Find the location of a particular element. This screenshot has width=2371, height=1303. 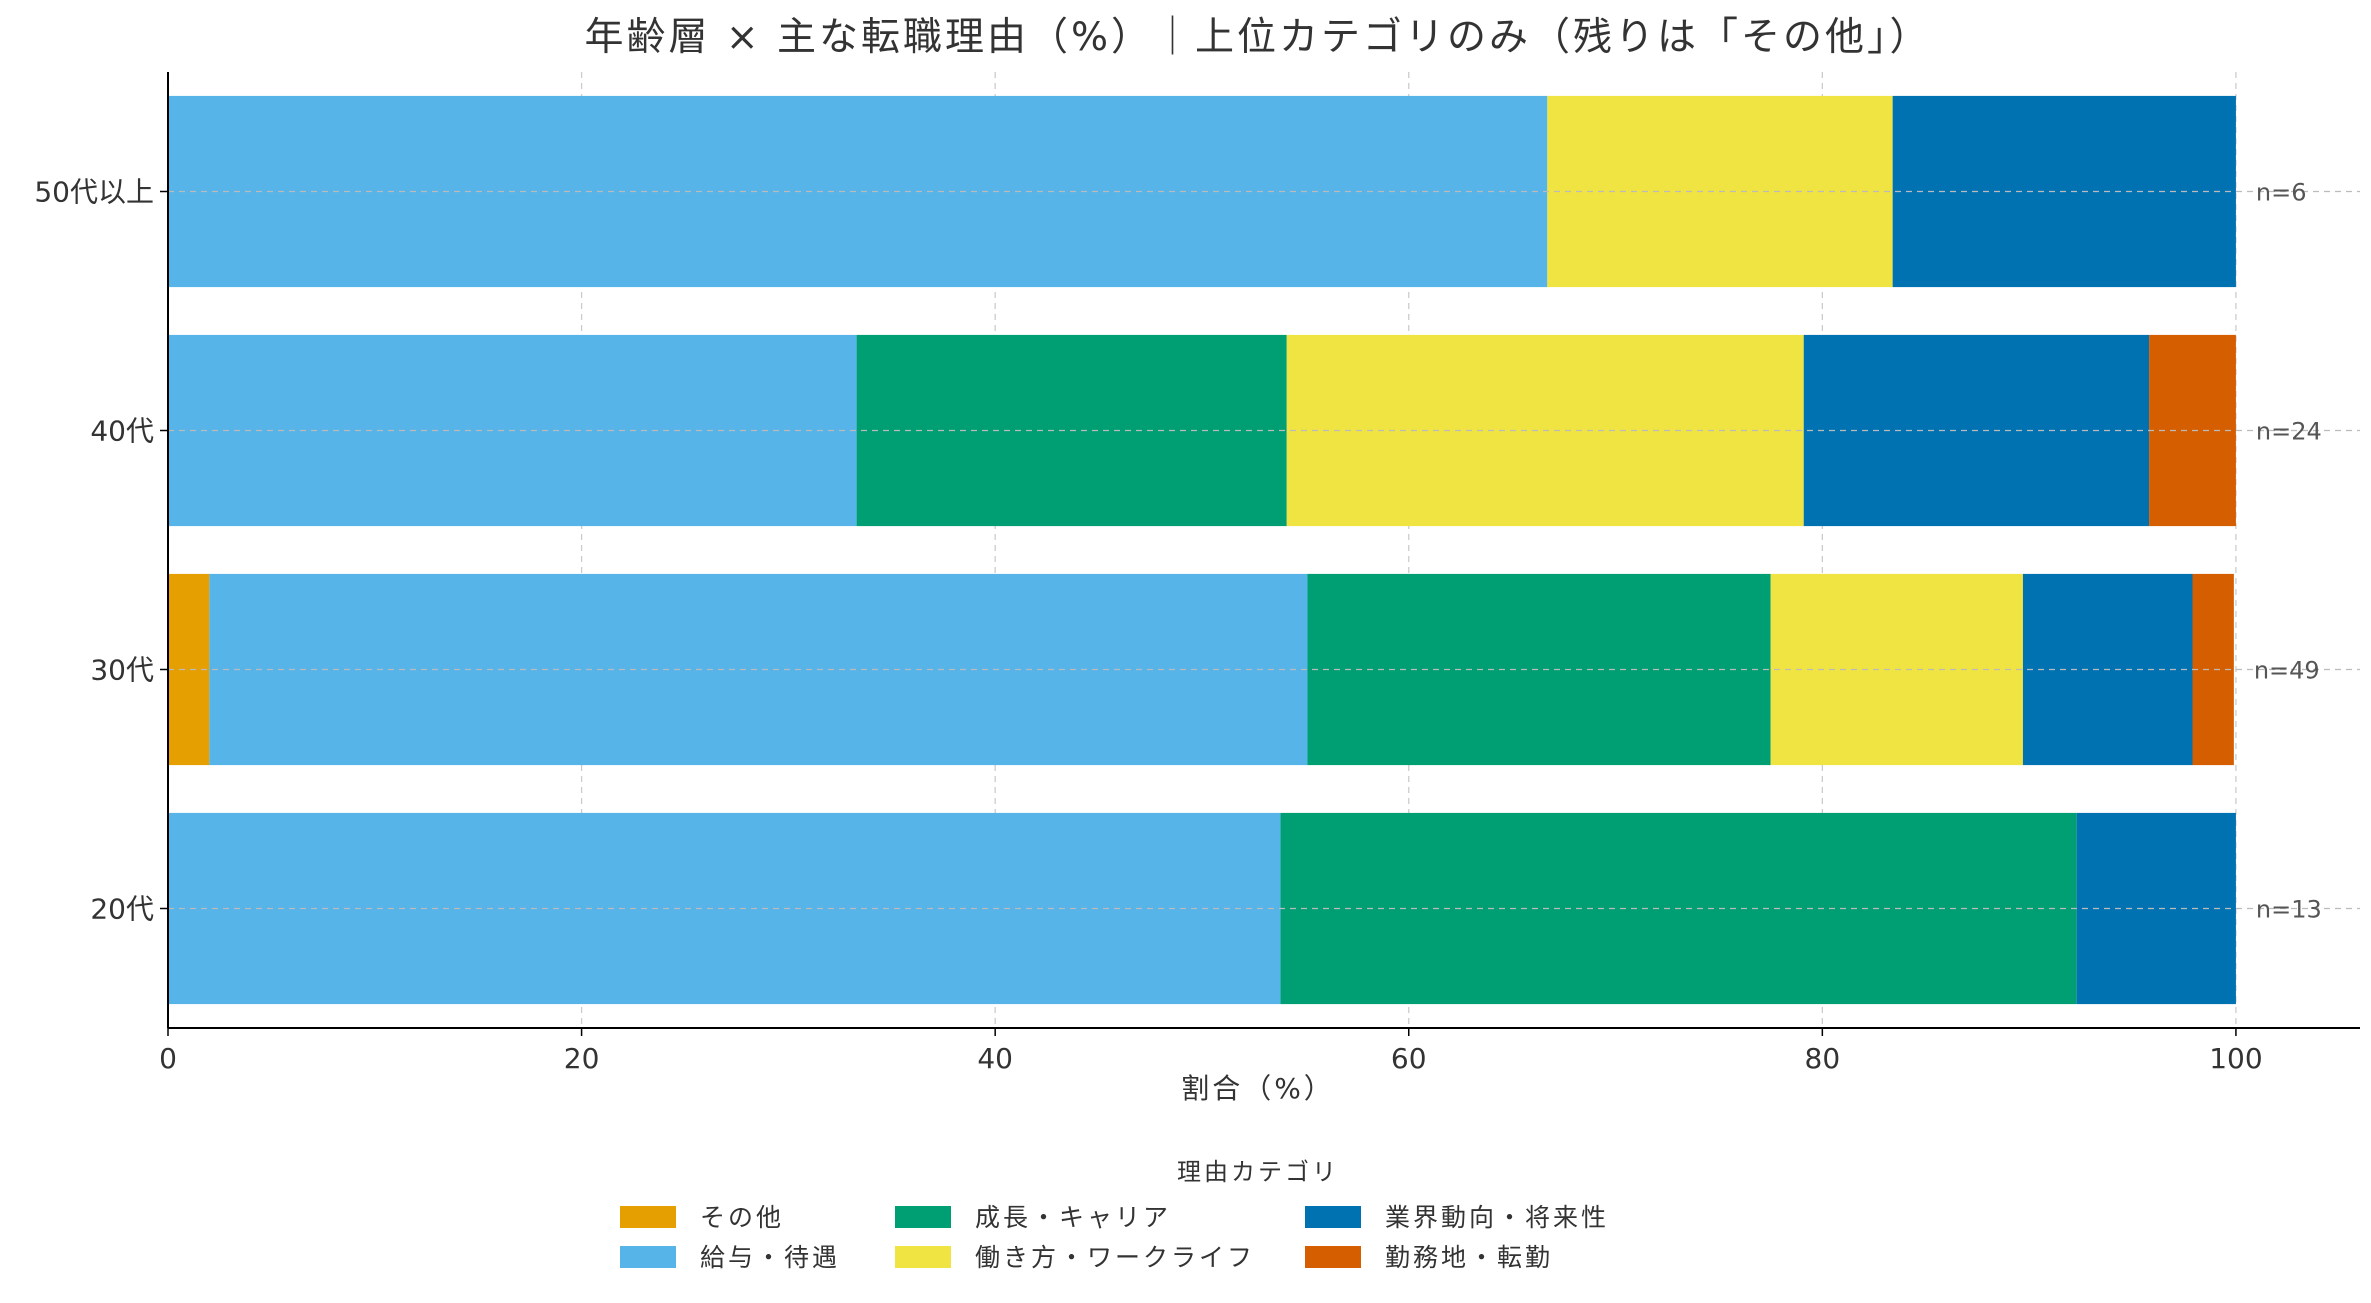

y-tick-label: 40代 is located at coordinates (122, 431).